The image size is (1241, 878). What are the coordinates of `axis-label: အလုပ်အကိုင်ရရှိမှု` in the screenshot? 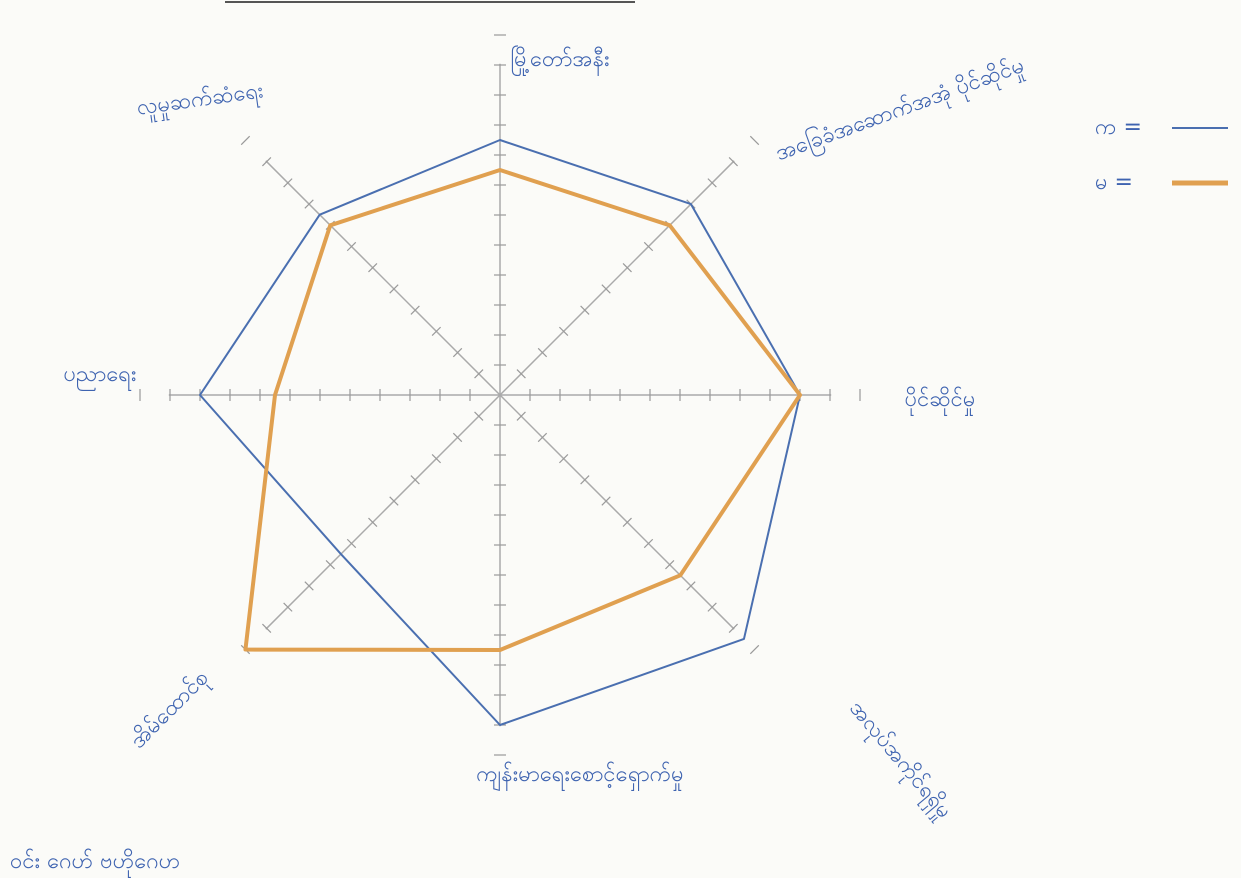 It's located at (898, 760).